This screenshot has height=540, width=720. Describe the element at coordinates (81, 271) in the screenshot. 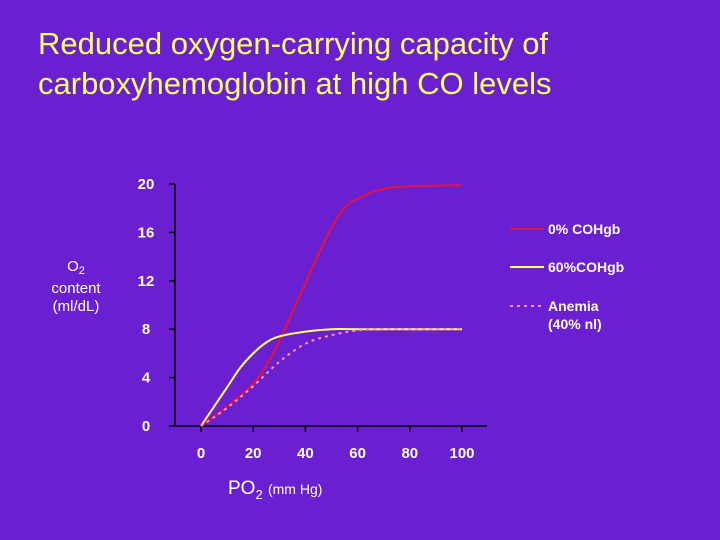

I see `y-label-sub: 2` at that location.